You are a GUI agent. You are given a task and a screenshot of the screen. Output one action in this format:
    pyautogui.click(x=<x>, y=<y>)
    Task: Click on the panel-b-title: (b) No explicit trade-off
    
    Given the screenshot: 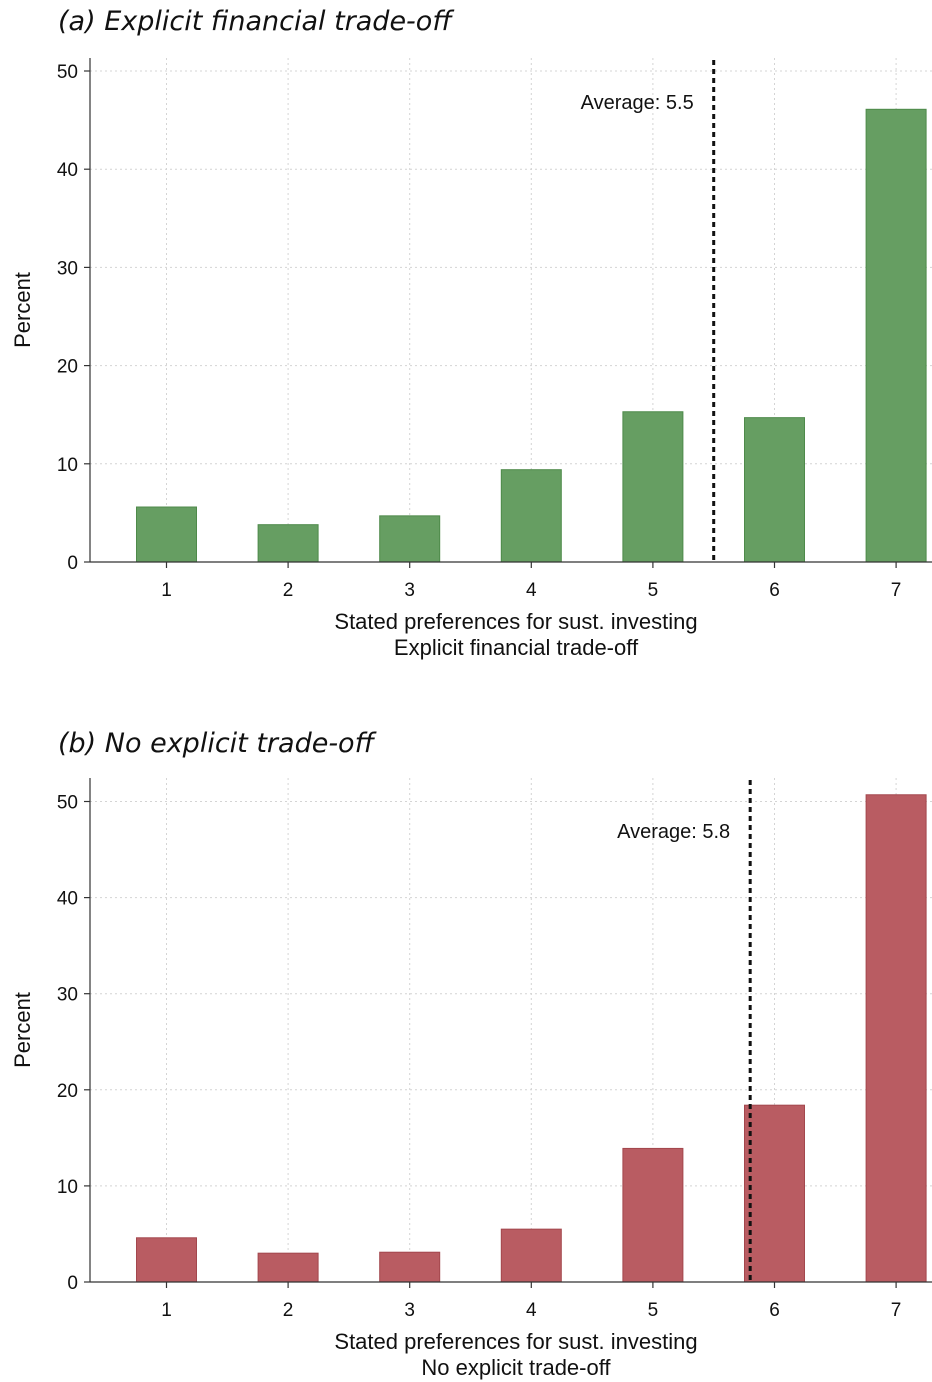 What is the action you would take?
    pyautogui.click(x=216, y=743)
    